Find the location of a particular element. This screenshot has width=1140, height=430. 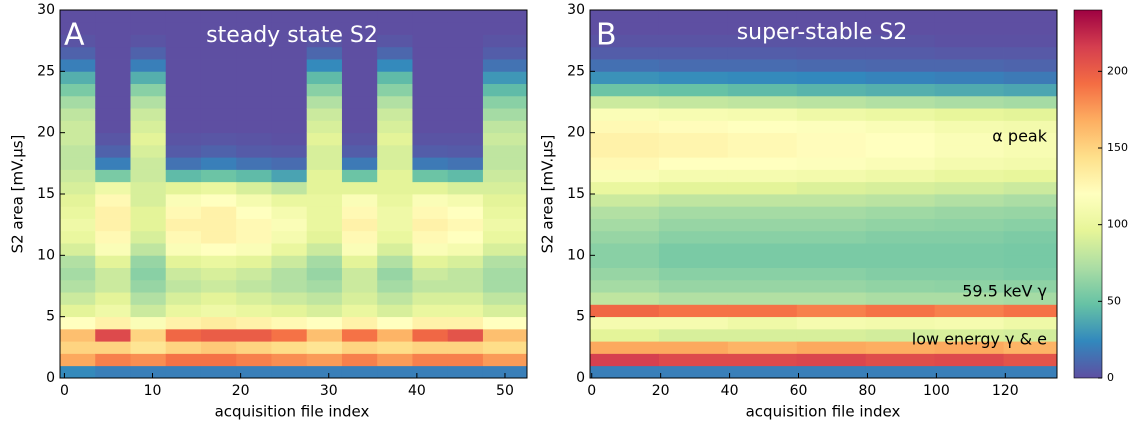

x-tick-label: 120 is located at coordinates (1005, 391).